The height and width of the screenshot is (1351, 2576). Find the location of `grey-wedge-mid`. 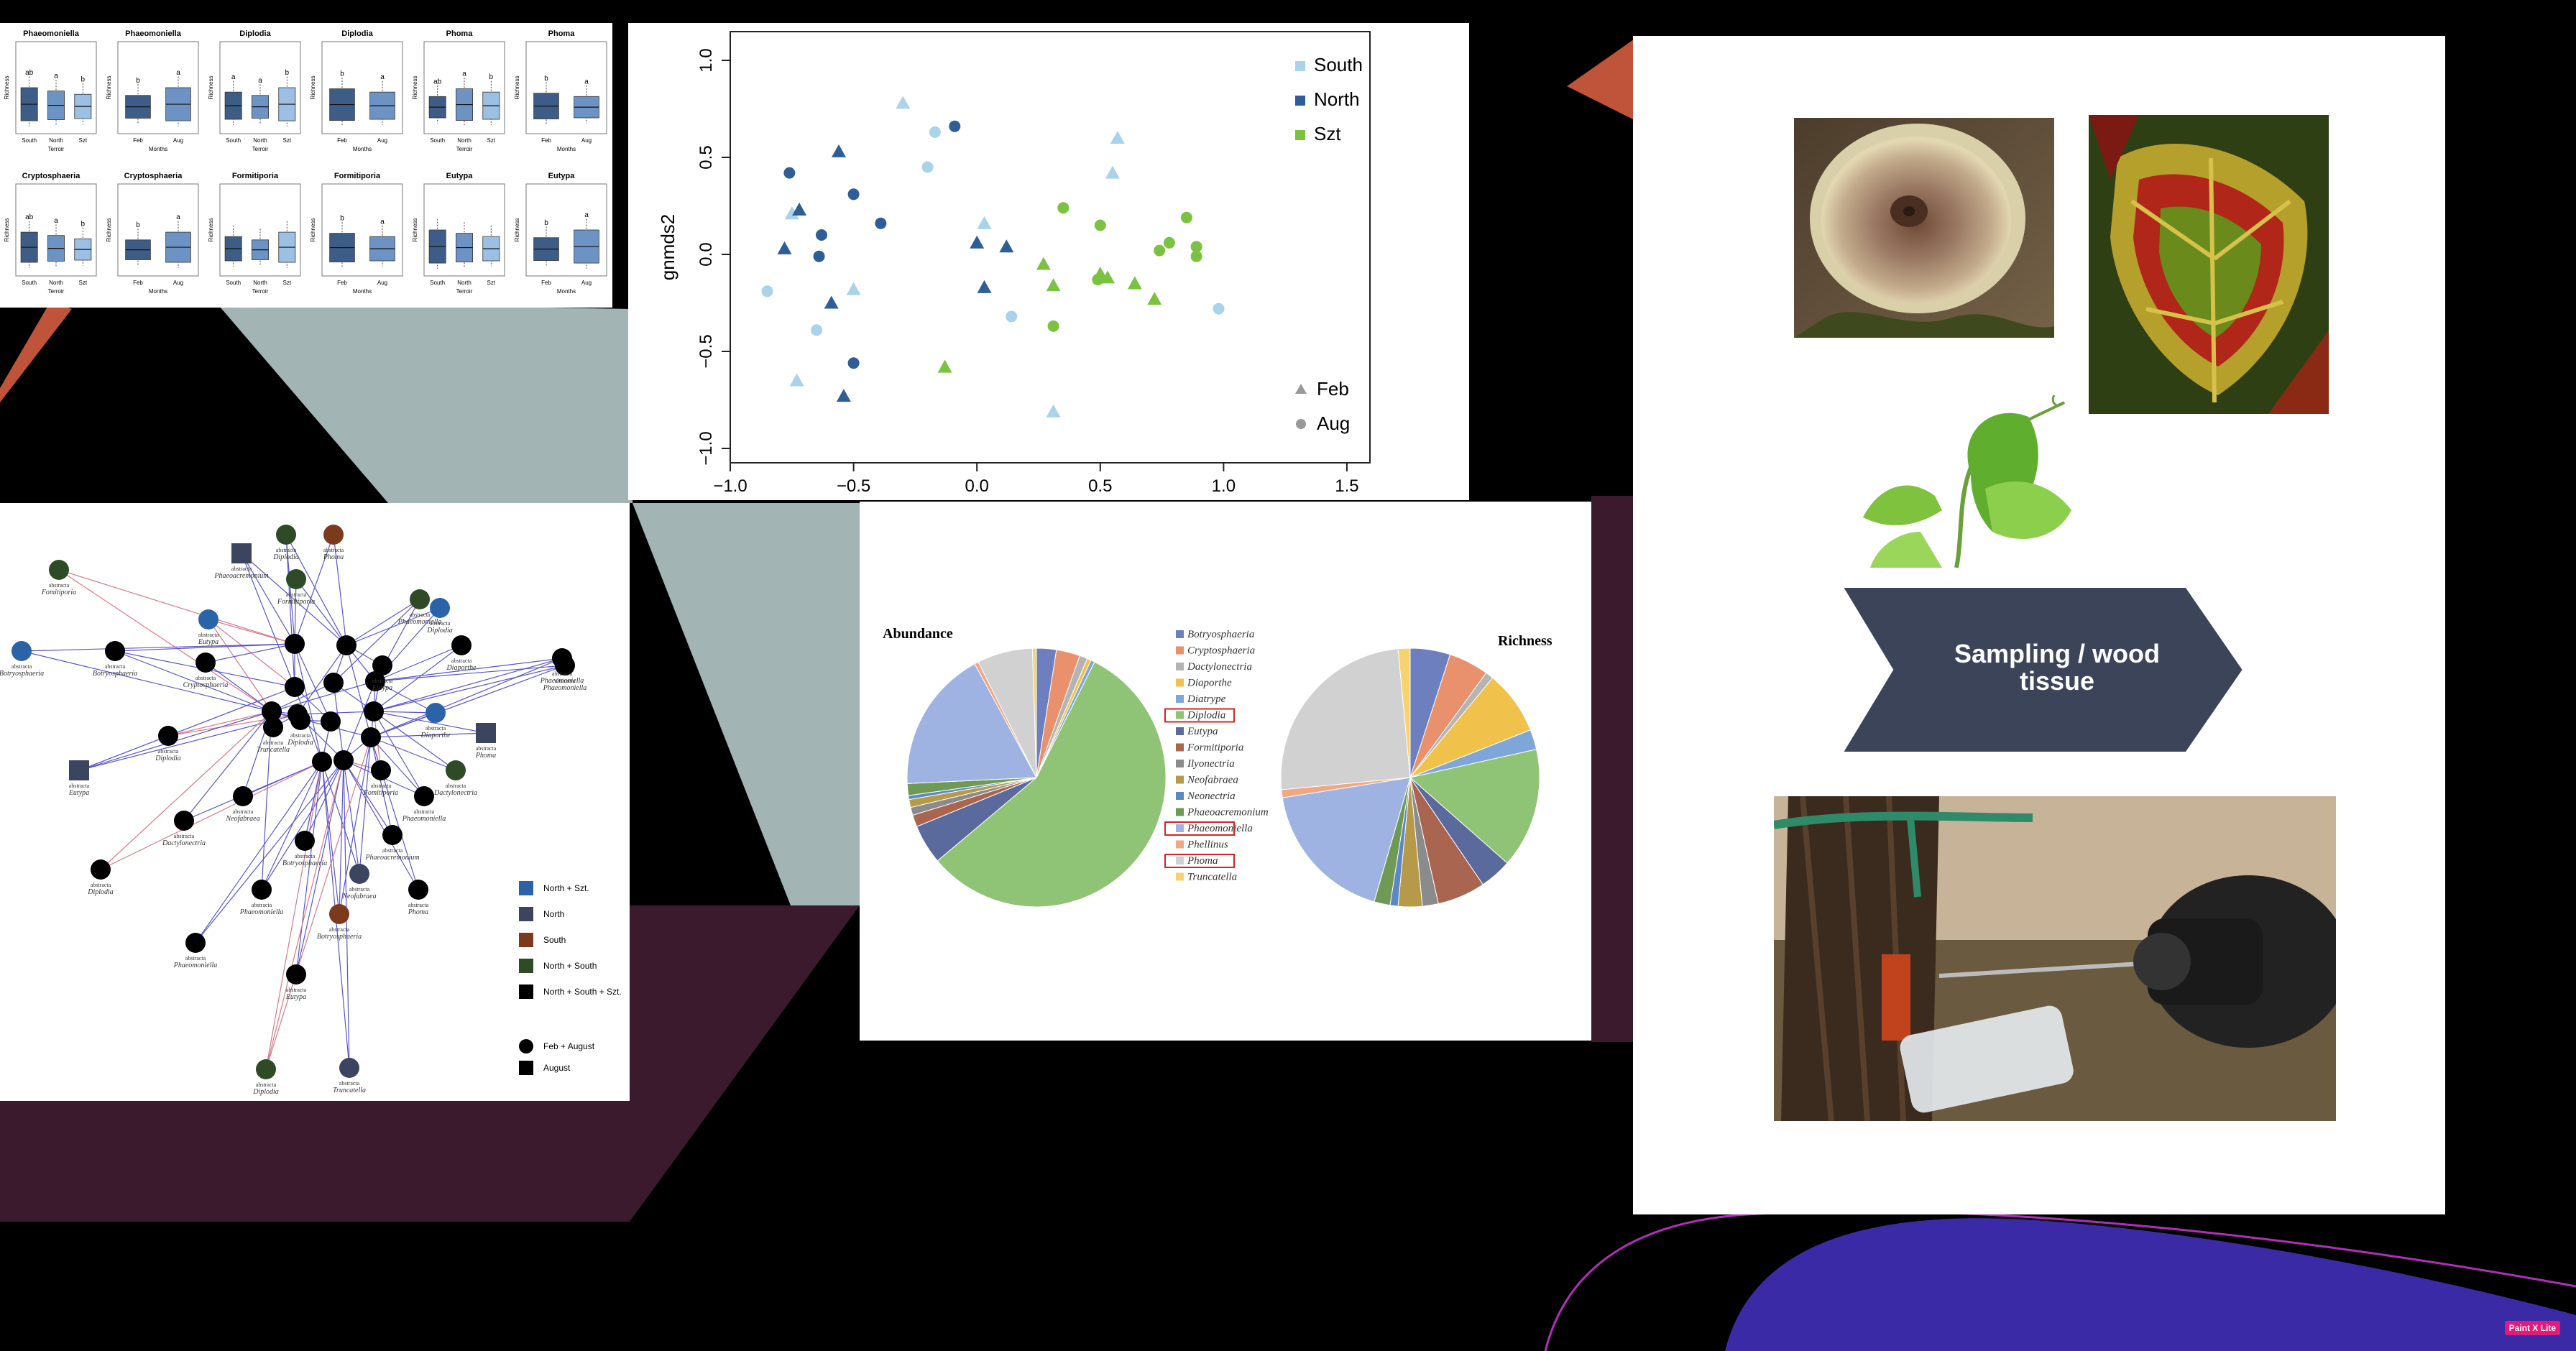

grey-wedge-mid is located at coordinates (747, 704).